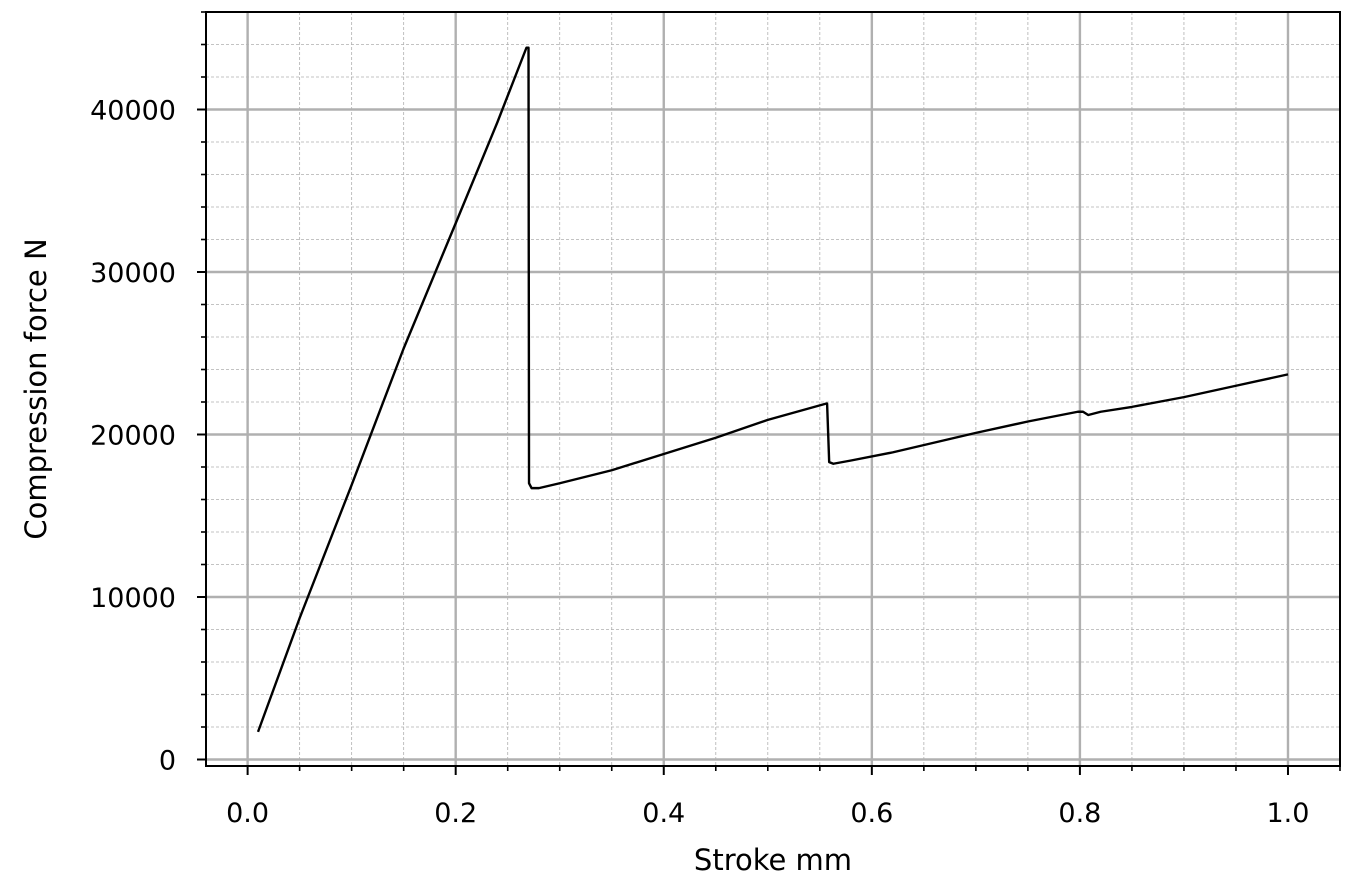 The height and width of the screenshot is (880, 1365). Describe the element at coordinates (167, 761) in the screenshot. I see `y-tick-label: 0` at that location.